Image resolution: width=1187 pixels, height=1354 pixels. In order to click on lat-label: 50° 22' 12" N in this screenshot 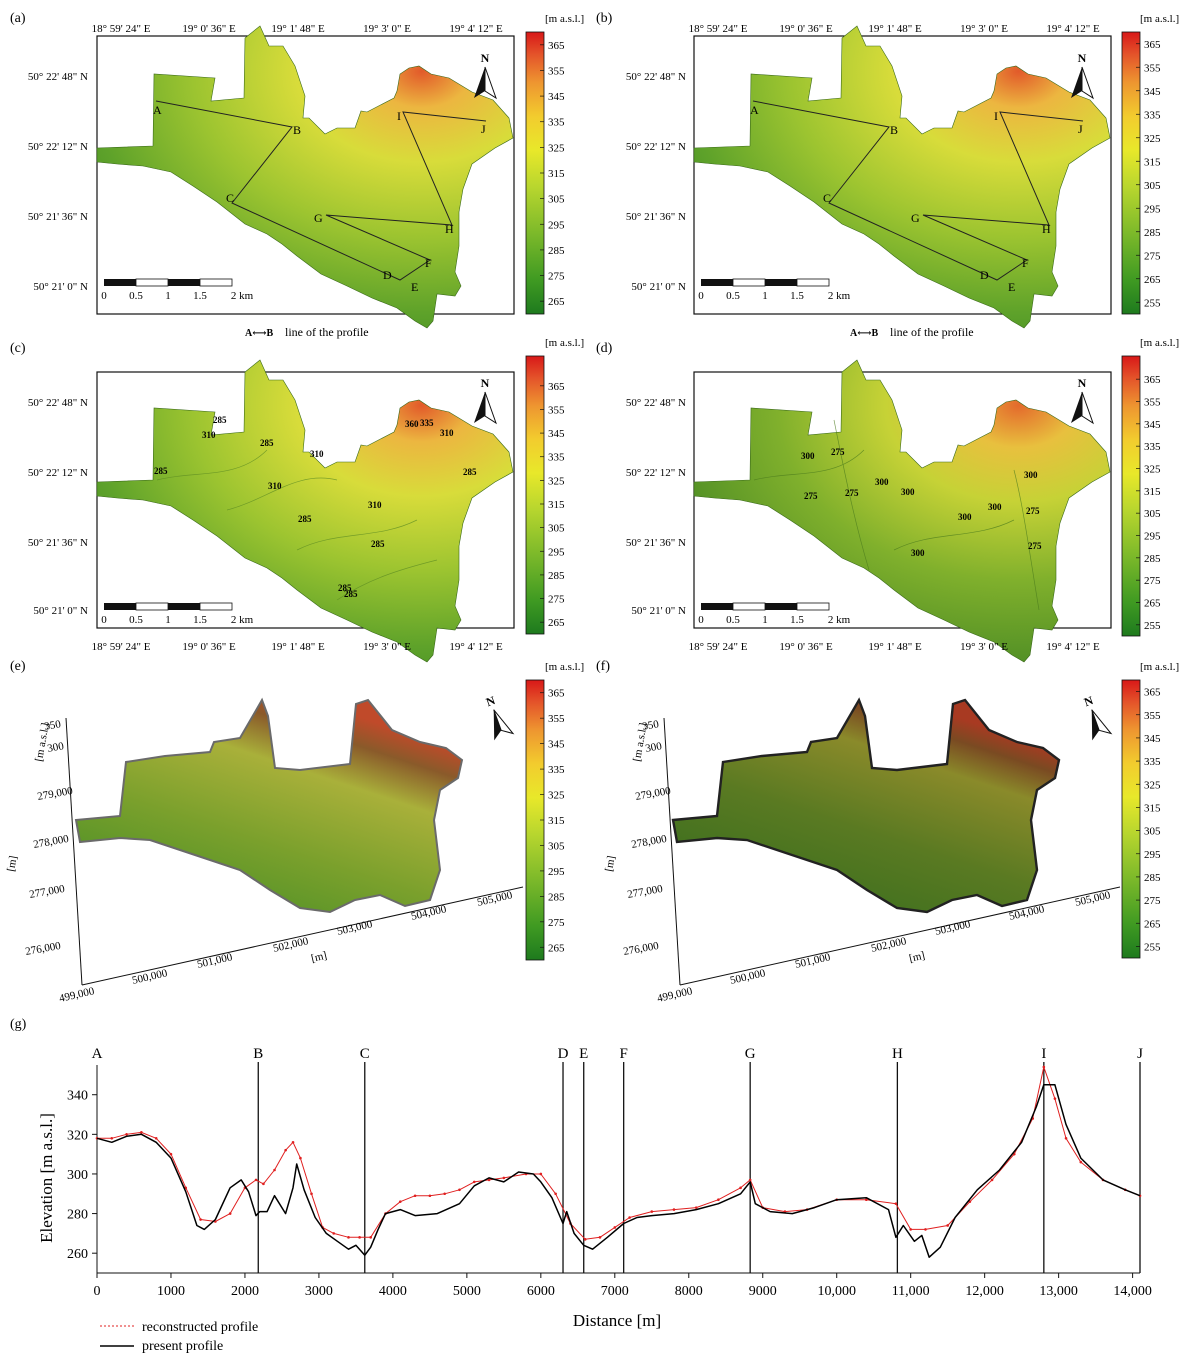, I will do `click(58, 473)`.